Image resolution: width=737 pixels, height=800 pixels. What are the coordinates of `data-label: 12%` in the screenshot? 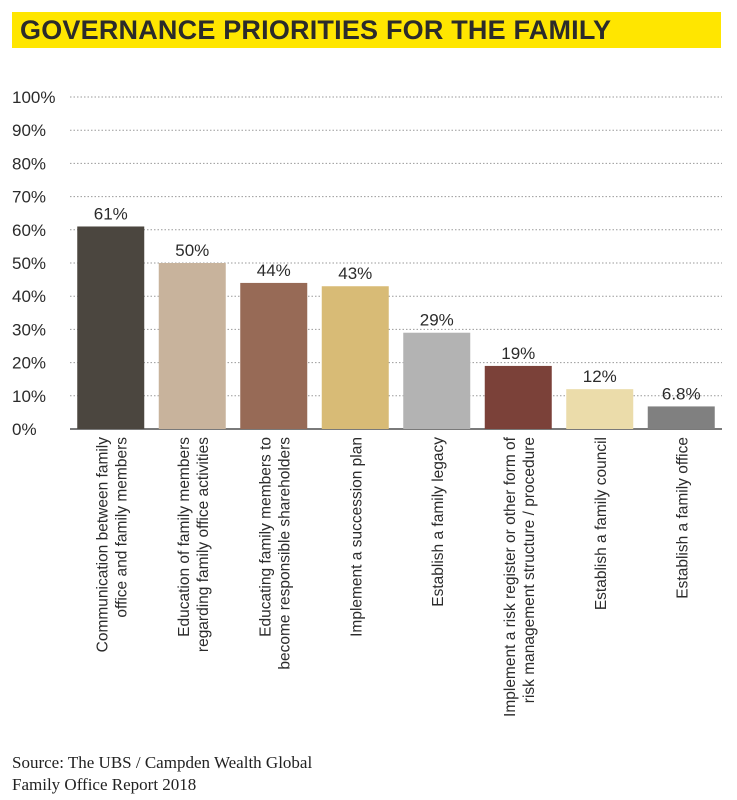 It's located at (600, 376).